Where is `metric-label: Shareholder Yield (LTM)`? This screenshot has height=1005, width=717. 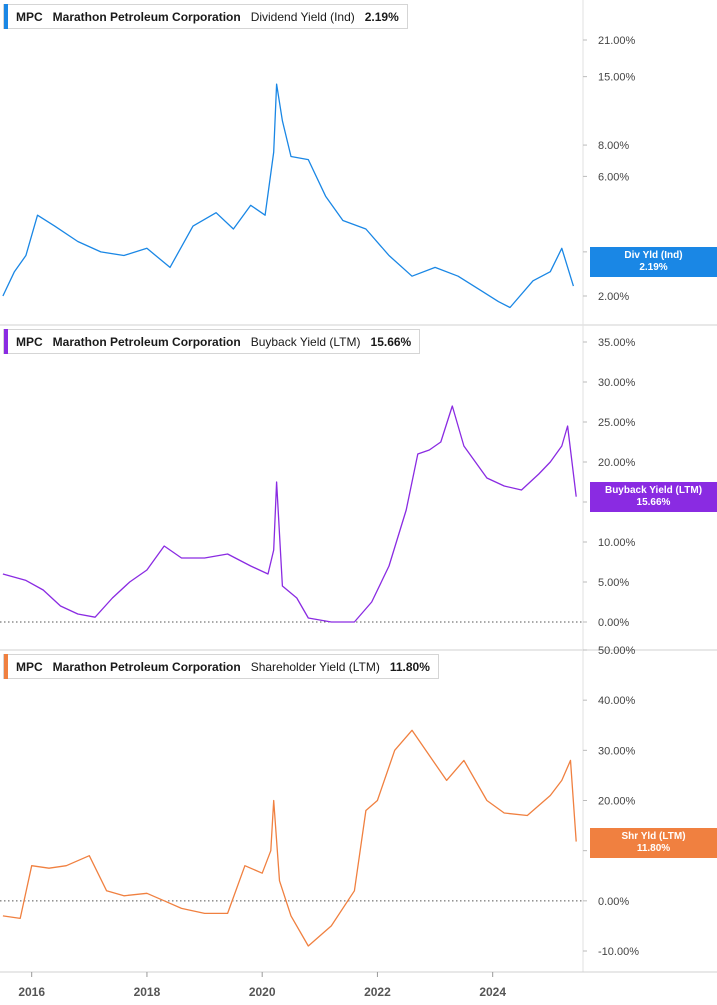 metric-label: Shareholder Yield (LTM) is located at coordinates (315, 666).